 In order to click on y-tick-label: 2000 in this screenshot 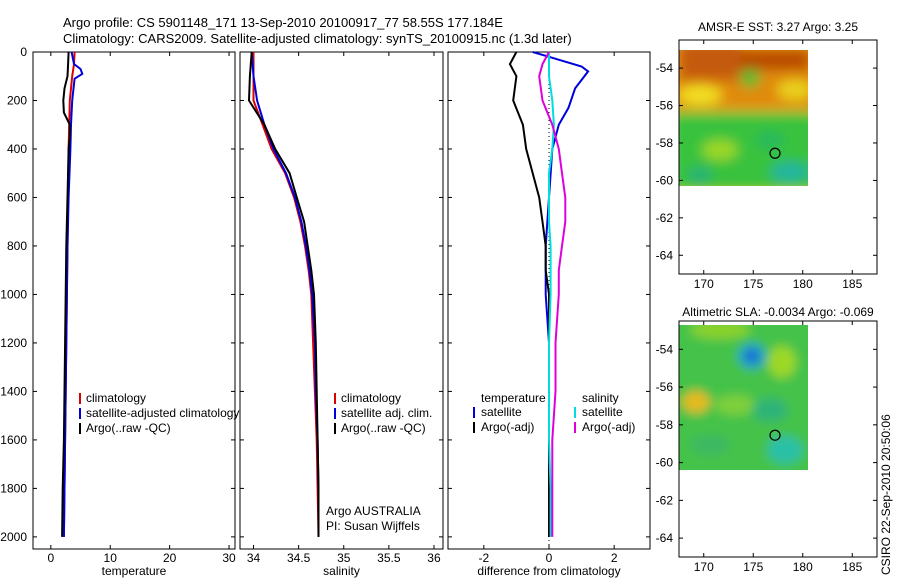, I will do `click(13, 537)`.